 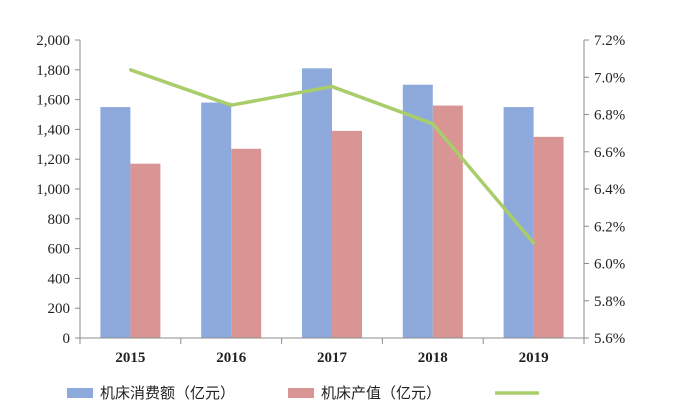 What do you see at coordinates (534, 358) in the screenshot?
I see `x-tick-label: 2019` at bounding box center [534, 358].